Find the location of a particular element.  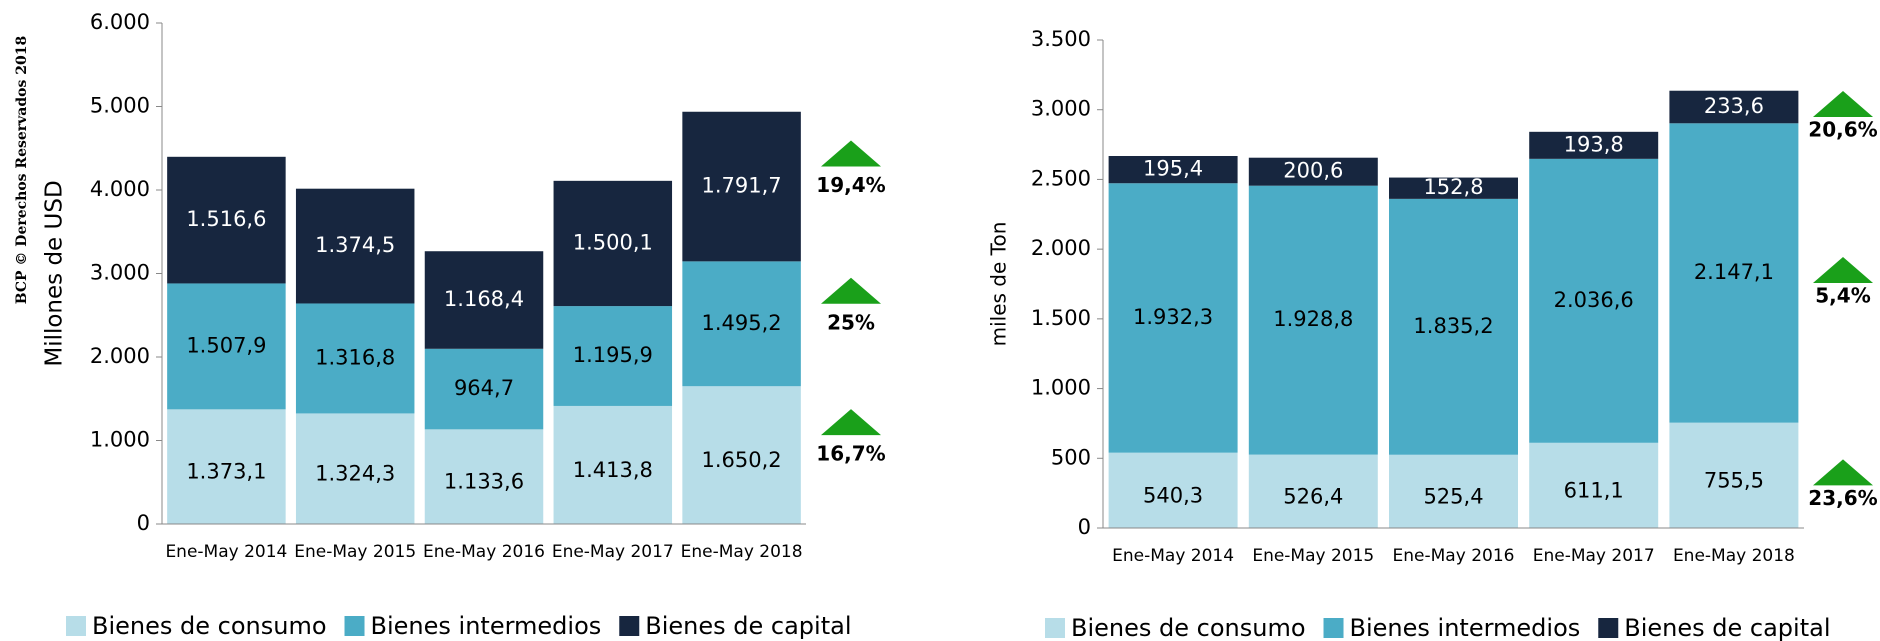

value-label: 1.791,7 is located at coordinates (742, 186).